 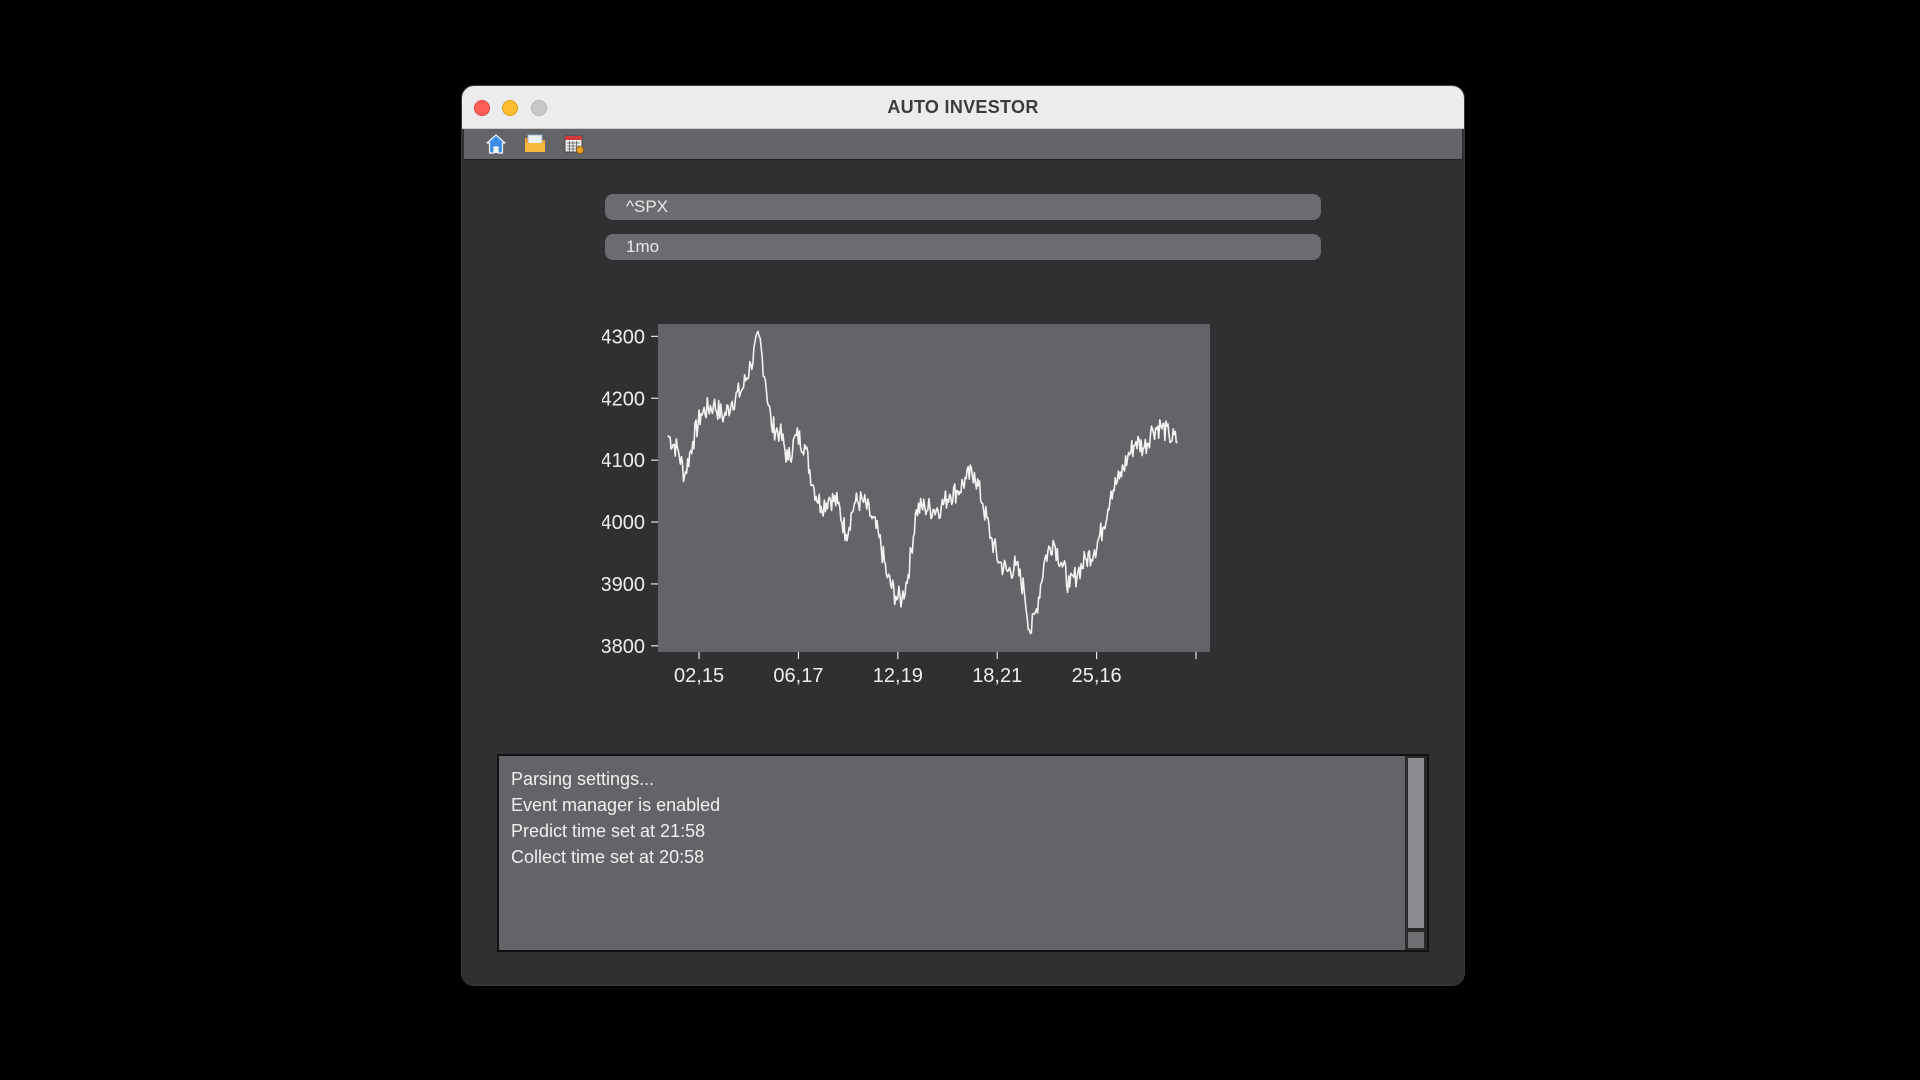 What do you see at coordinates (935, 669) in the screenshot?
I see `x-axis: 02,15 06,17 12,19 18,21 25,16` at bounding box center [935, 669].